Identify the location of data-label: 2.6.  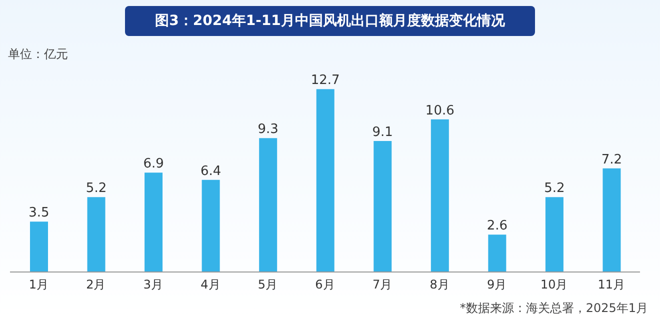
(497, 226).